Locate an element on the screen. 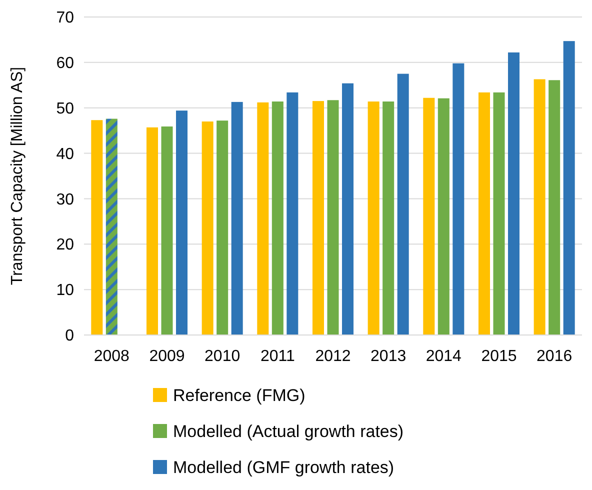  legend-label: Modelled (Actual growth rates) is located at coordinates (288, 431).